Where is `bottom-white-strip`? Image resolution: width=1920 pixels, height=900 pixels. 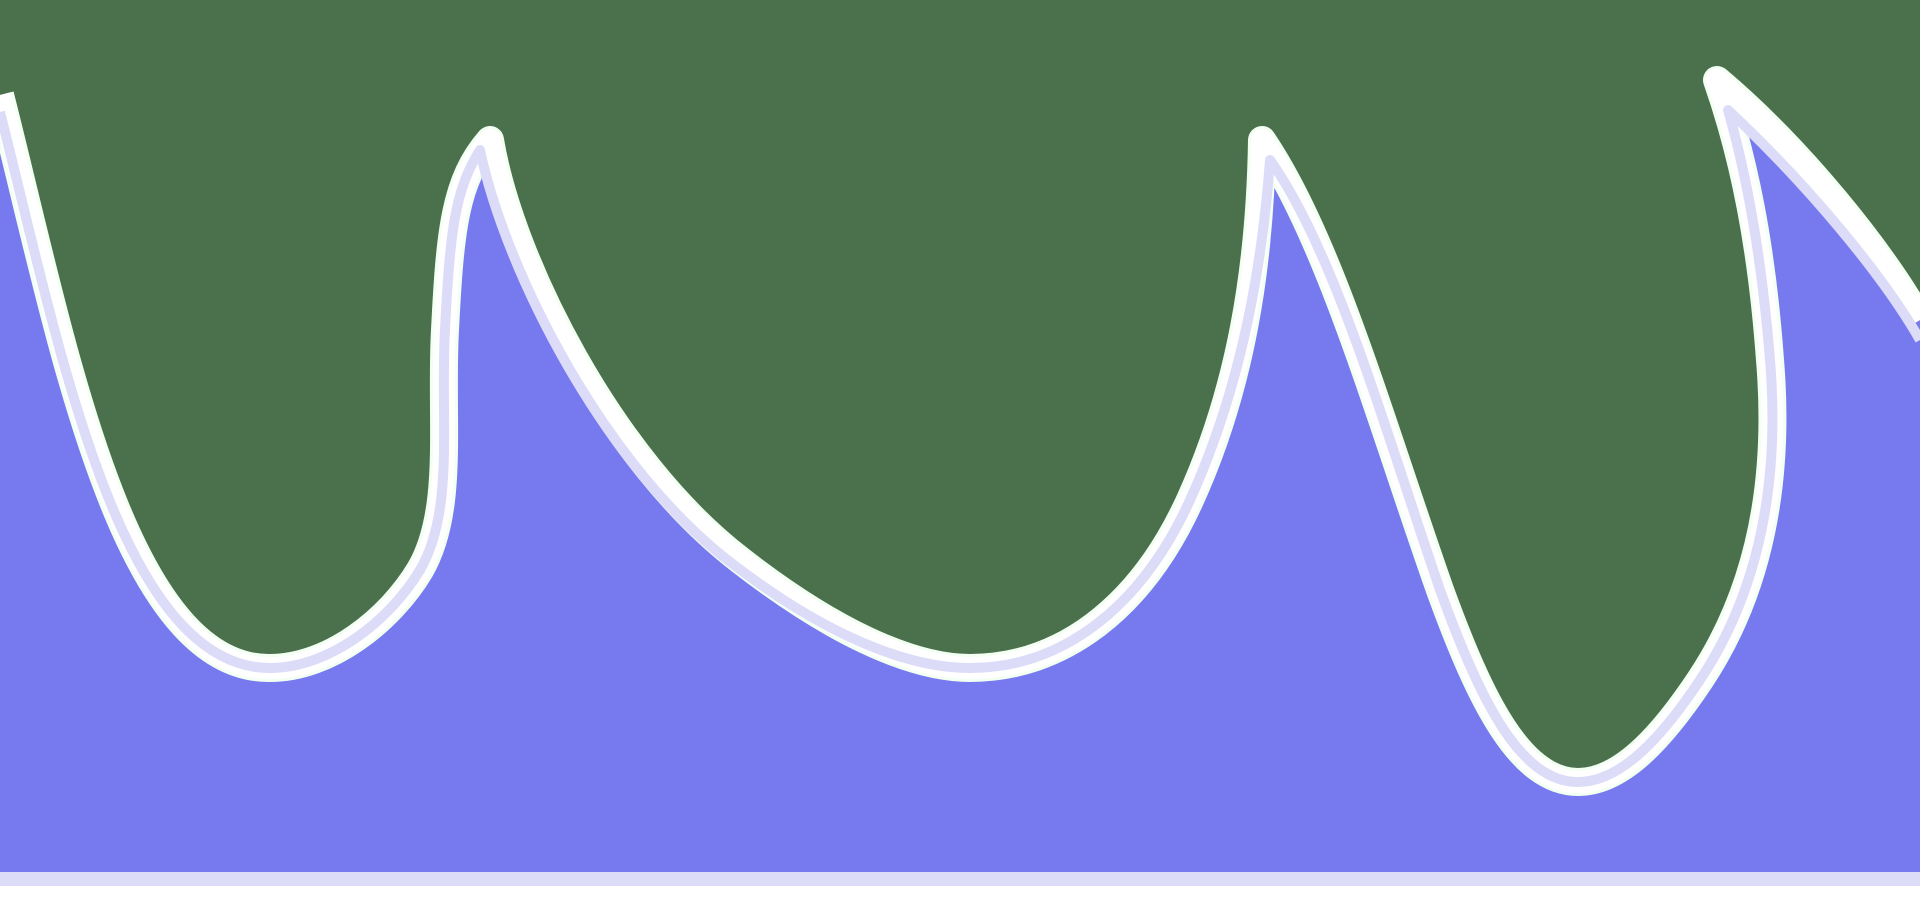 bottom-white-strip is located at coordinates (960, 893).